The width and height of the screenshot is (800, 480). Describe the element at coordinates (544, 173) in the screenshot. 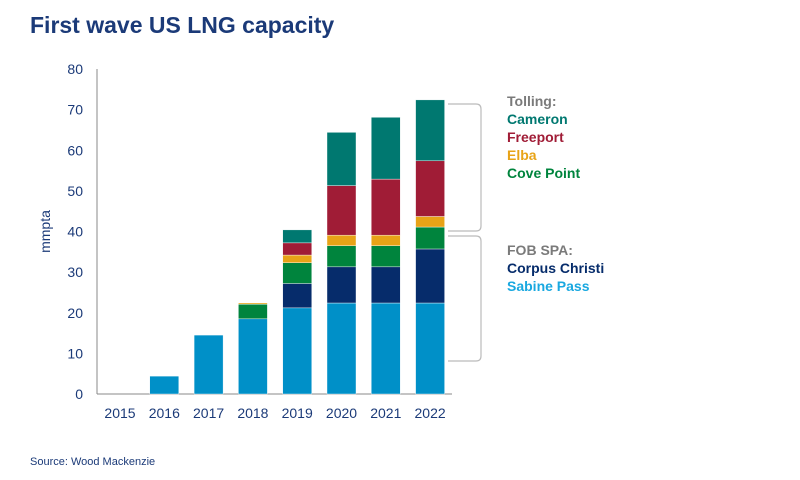

I see `legend-item-cove-point: Cove Point` at that location.